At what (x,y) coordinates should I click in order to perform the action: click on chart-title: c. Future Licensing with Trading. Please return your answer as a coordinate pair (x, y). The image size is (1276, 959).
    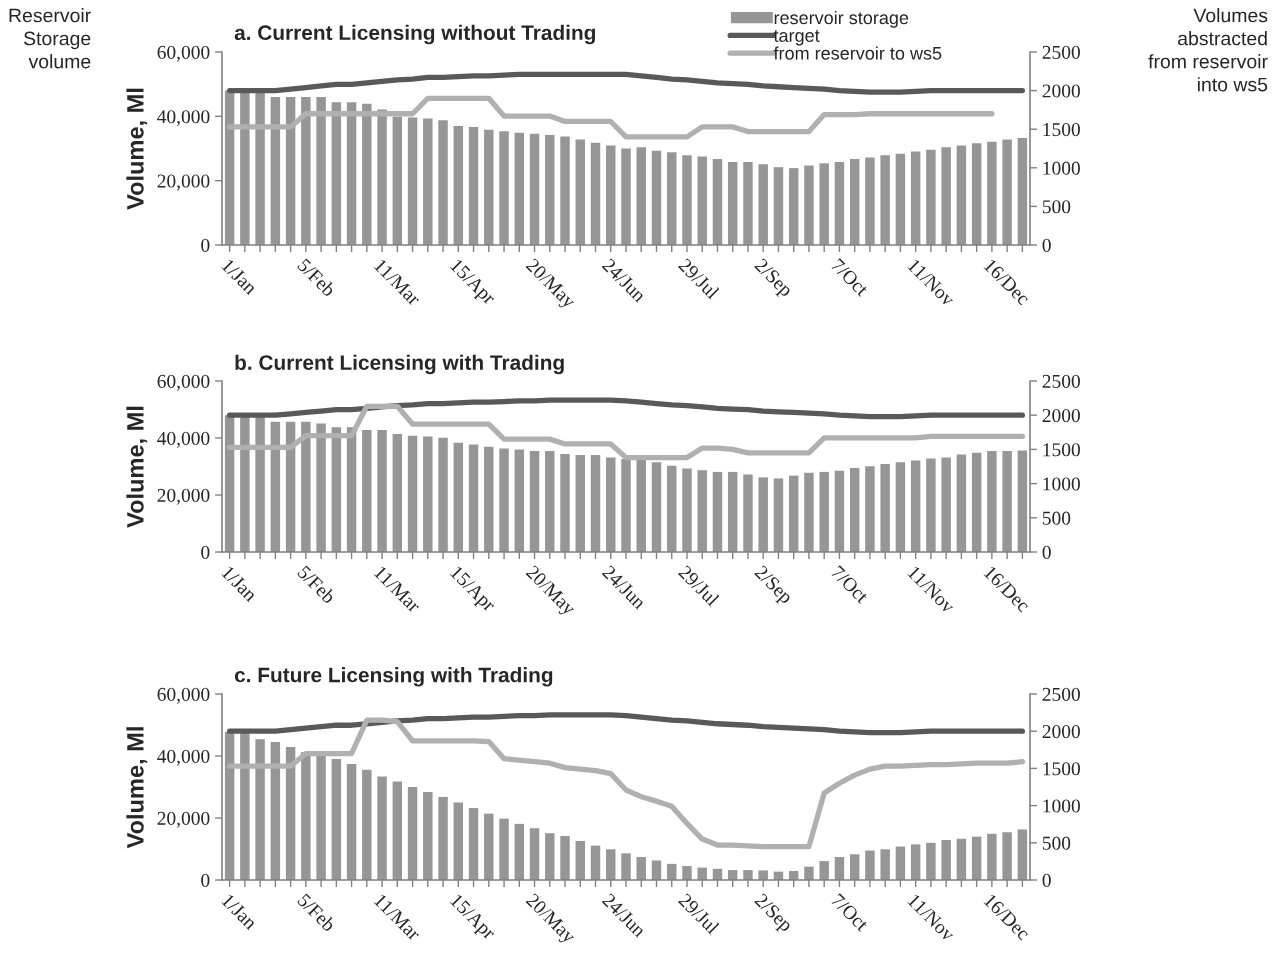
    Looking at the image, I should click on (393, 677).